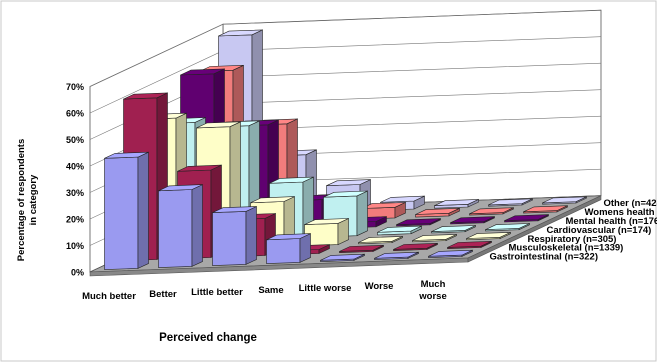  I want to click on y-tick-label: 70%, so click(75, 87).